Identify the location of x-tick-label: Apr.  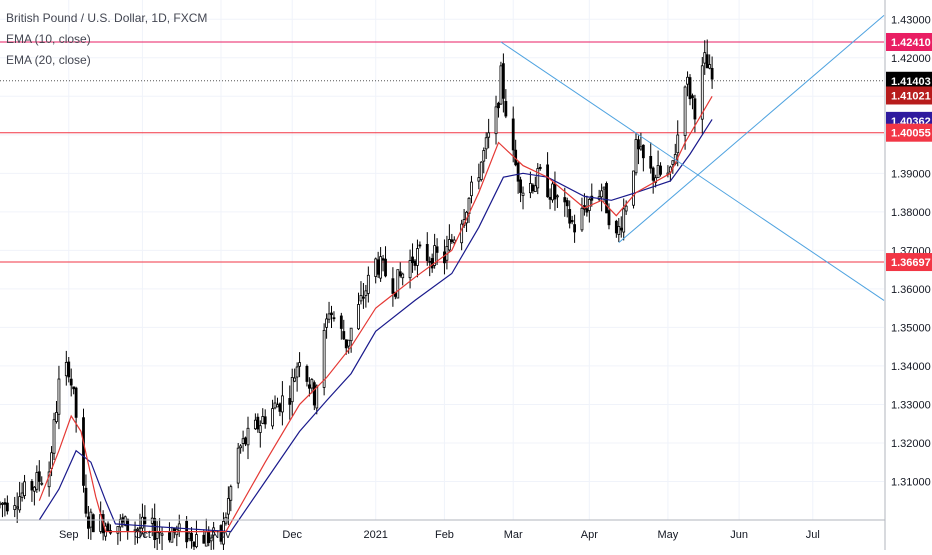
(589, 535).